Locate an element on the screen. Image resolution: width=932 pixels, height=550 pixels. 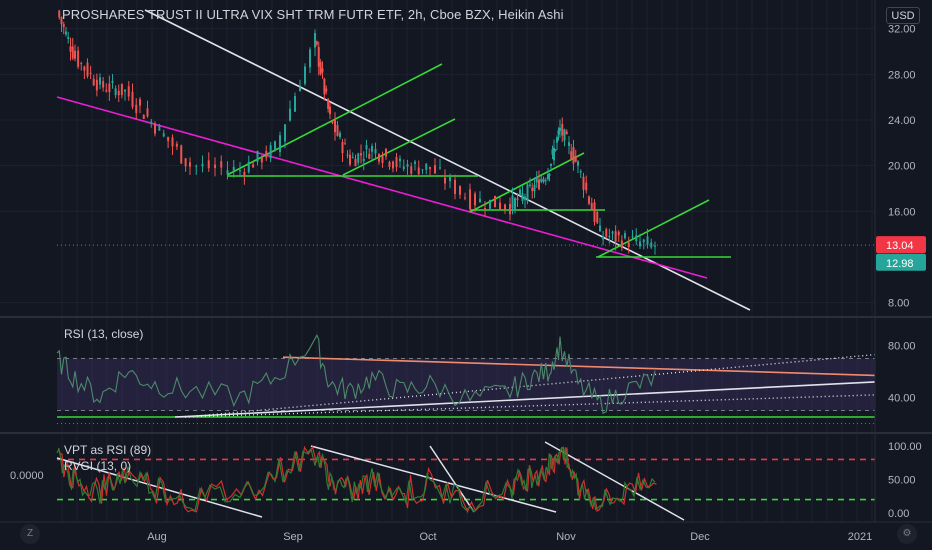
rsi-tick-label: 80.00 is located at coordinates (902, 347).